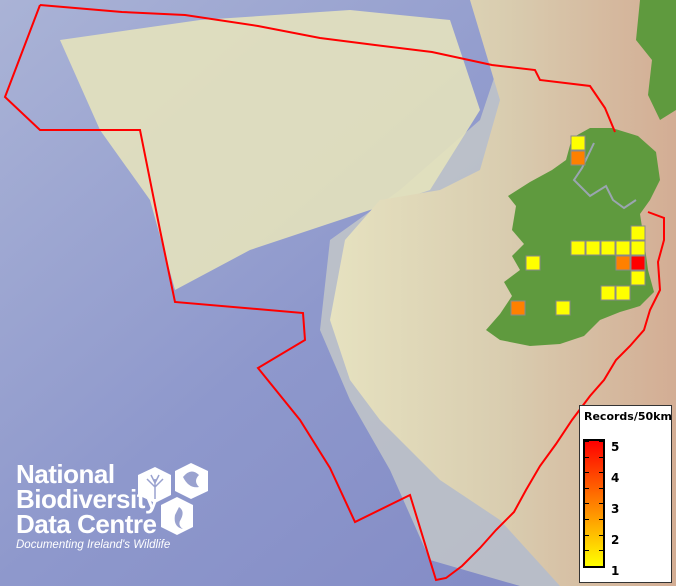  I want to click on great-britain-land, so click(656, 60).